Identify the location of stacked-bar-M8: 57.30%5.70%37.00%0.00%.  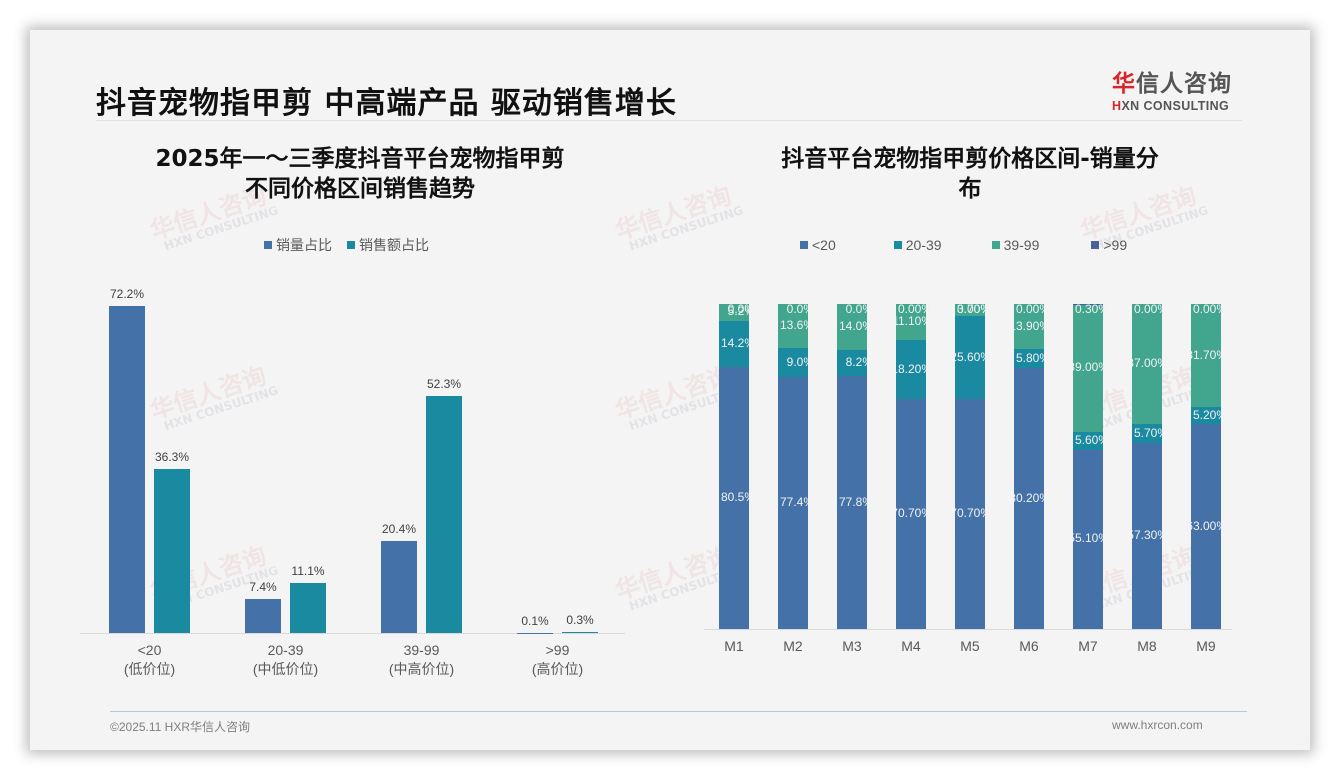
(1149, 466).